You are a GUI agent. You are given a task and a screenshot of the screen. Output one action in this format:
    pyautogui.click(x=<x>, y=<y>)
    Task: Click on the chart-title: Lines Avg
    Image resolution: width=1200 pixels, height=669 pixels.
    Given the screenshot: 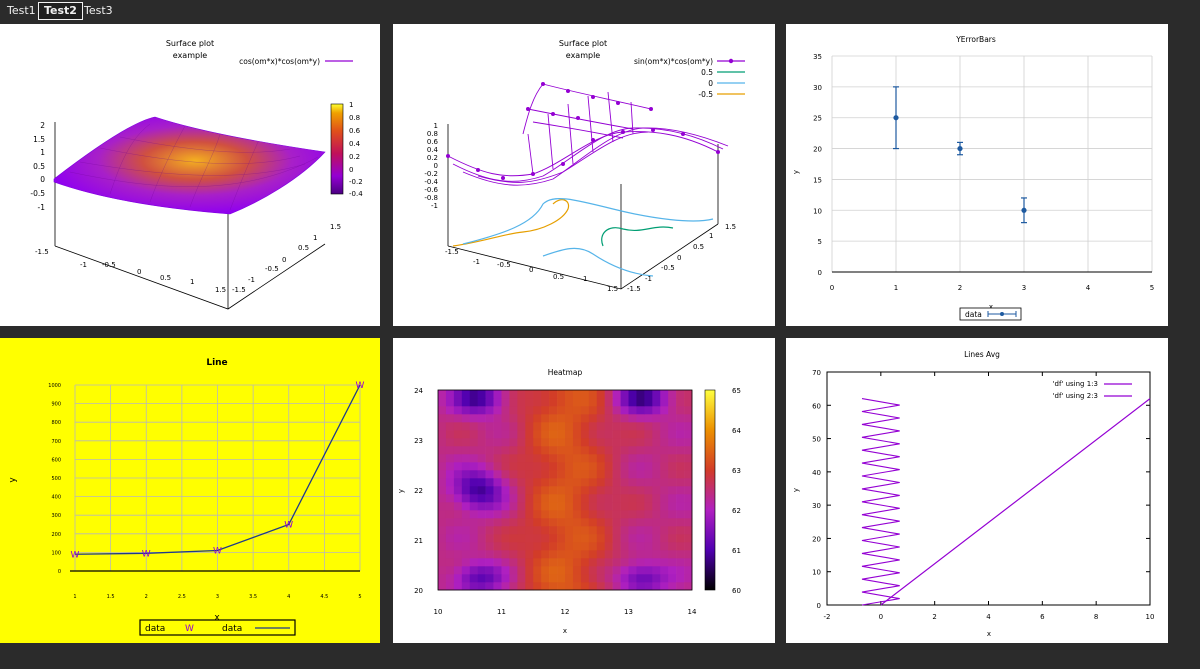 What is the action you would take?
    pyautogui.click(x=982, y=354)
    